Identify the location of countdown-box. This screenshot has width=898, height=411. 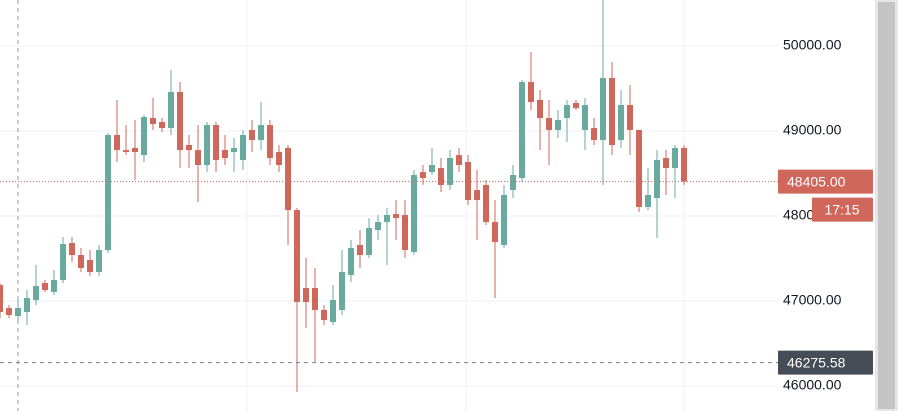
(842, 209).